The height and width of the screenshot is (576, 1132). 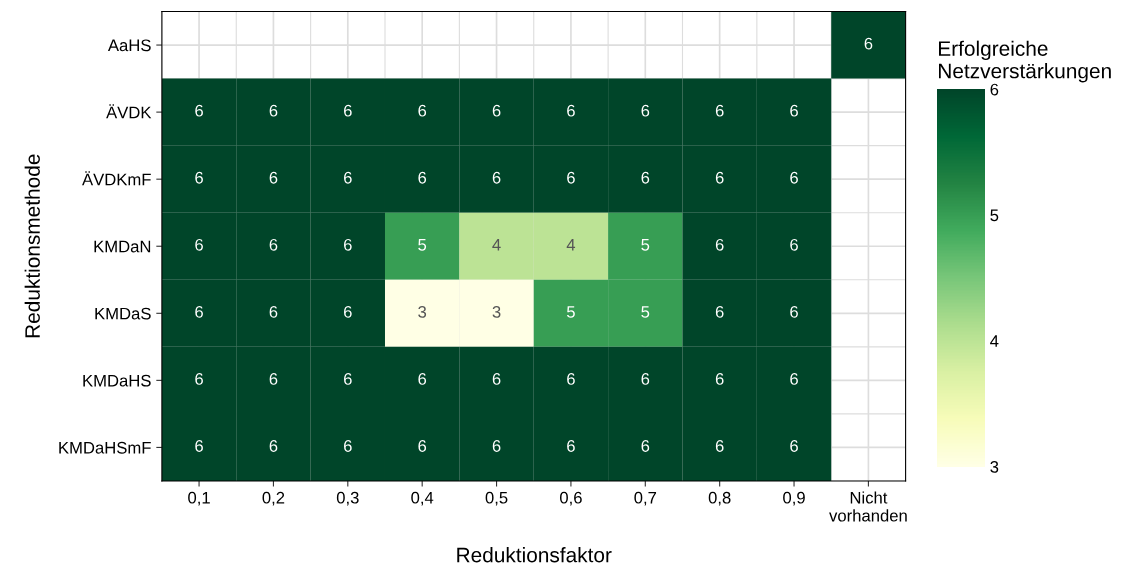 I want to click on x-tick-label: 0,9, so click(x=794, y=498).